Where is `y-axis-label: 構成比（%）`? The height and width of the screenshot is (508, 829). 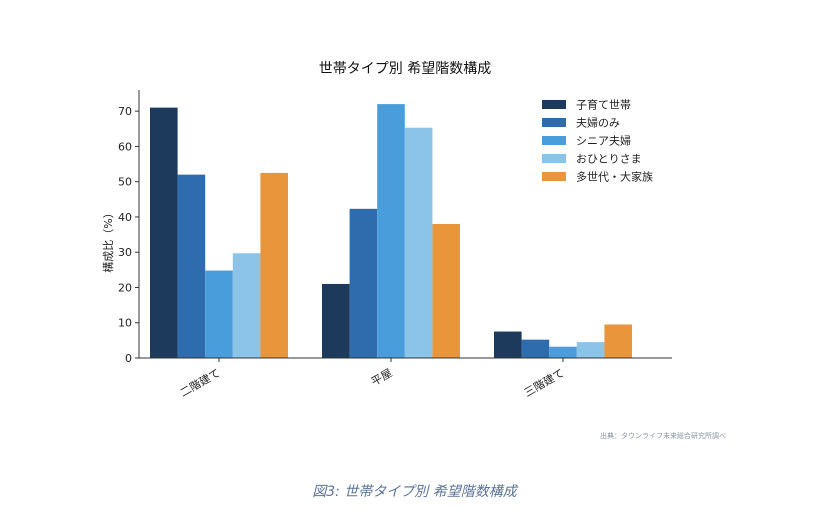 y-axis-label: 構成比（%） is located at coordinates (108, 239).